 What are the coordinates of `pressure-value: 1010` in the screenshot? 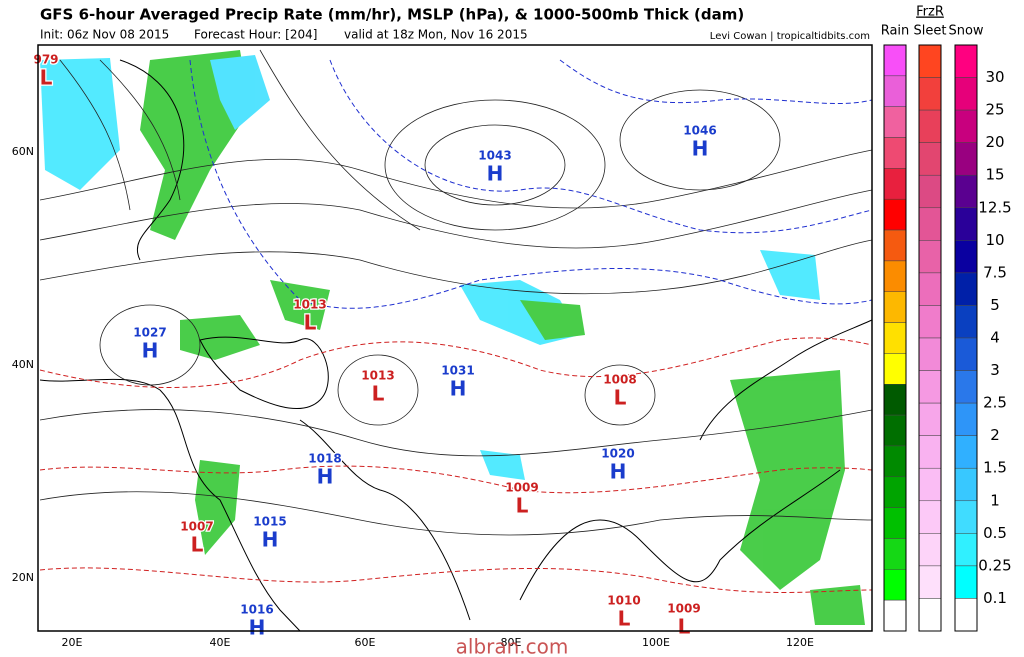 It's located at (623, 601).